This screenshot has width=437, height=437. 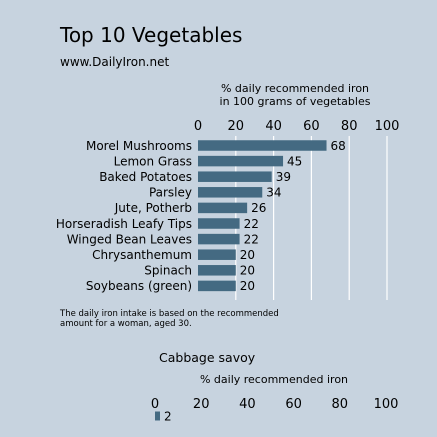 What do you see at coordinates (297, 126) in the screenshot?
I see `main-tick-labels: 0 20 40 60 80 100` at bounding box center [297, 126].